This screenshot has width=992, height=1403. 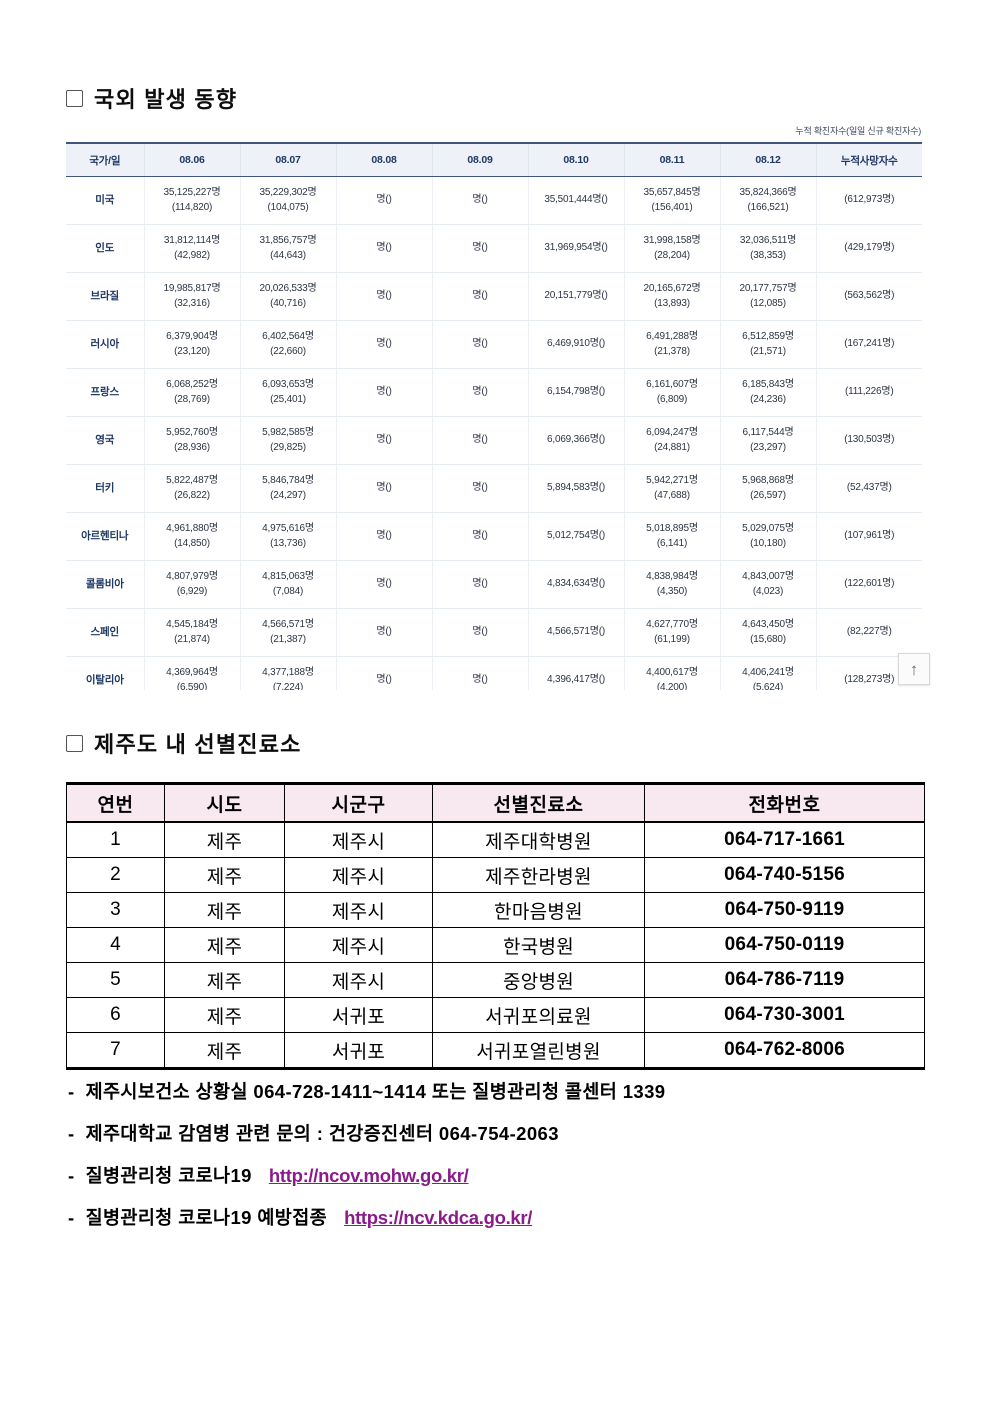 I want to click on col-header-sigungu: 시군구, so click(x=358, y=802).